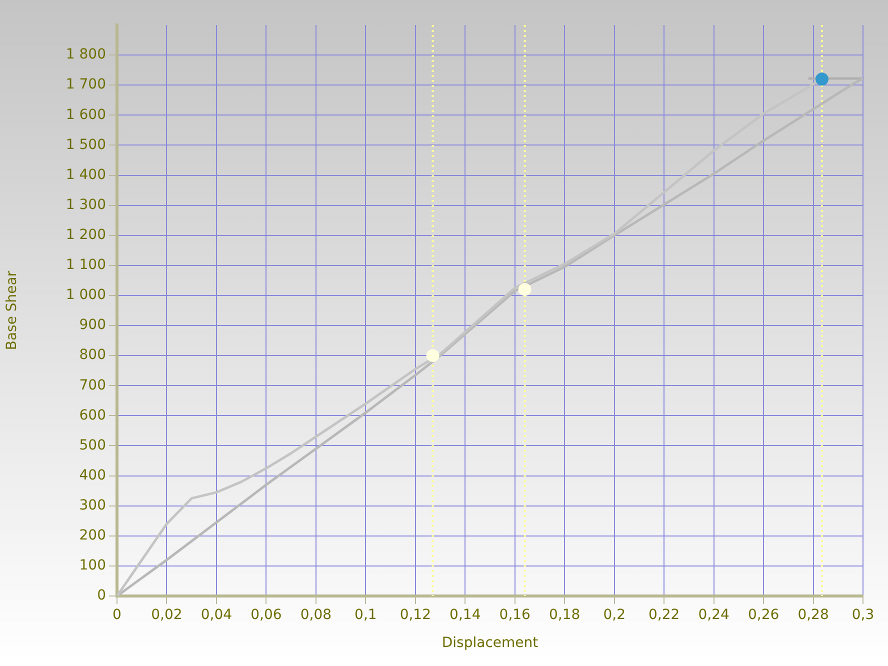 The image size is (888, 666). What do you see at coordinates (86, 114) in the screenshot?
I see `y-tick-label: 1 600` at bounding box center [86, 114].